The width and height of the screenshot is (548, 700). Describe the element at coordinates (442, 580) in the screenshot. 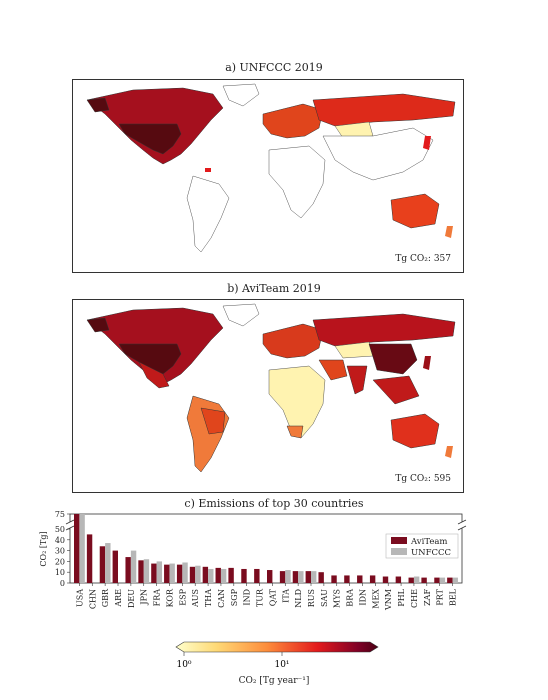

I see `bar-unfccc-prt` at that location.